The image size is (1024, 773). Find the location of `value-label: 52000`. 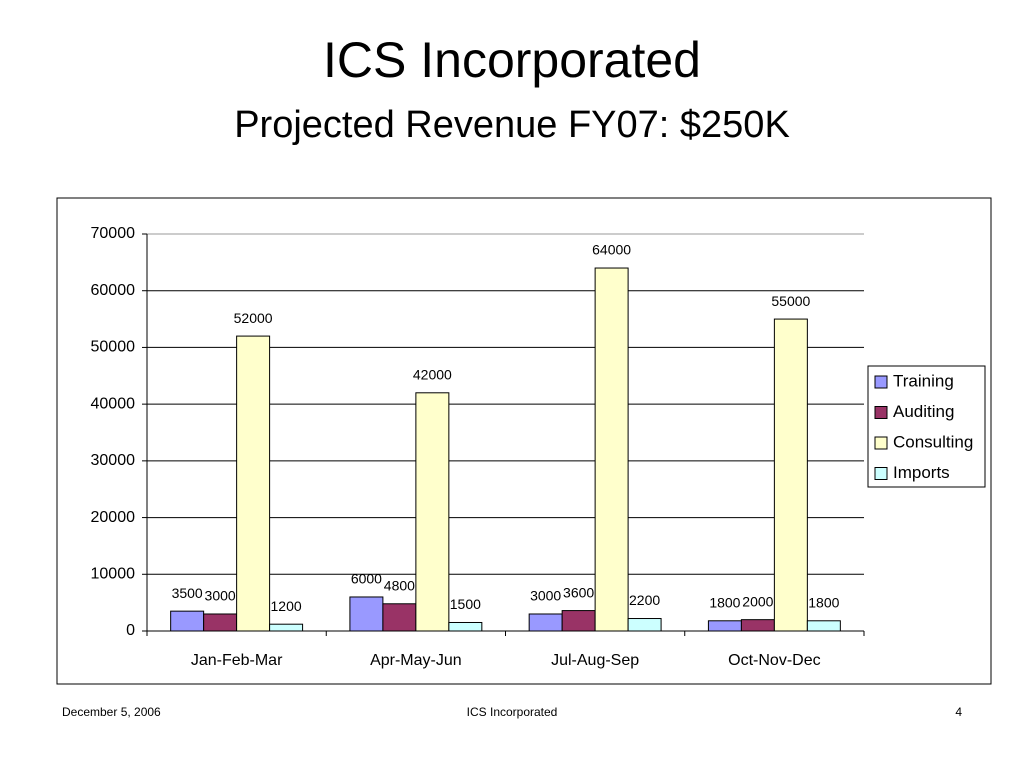

value-label: 52000 is located at coordinates (253, 318).